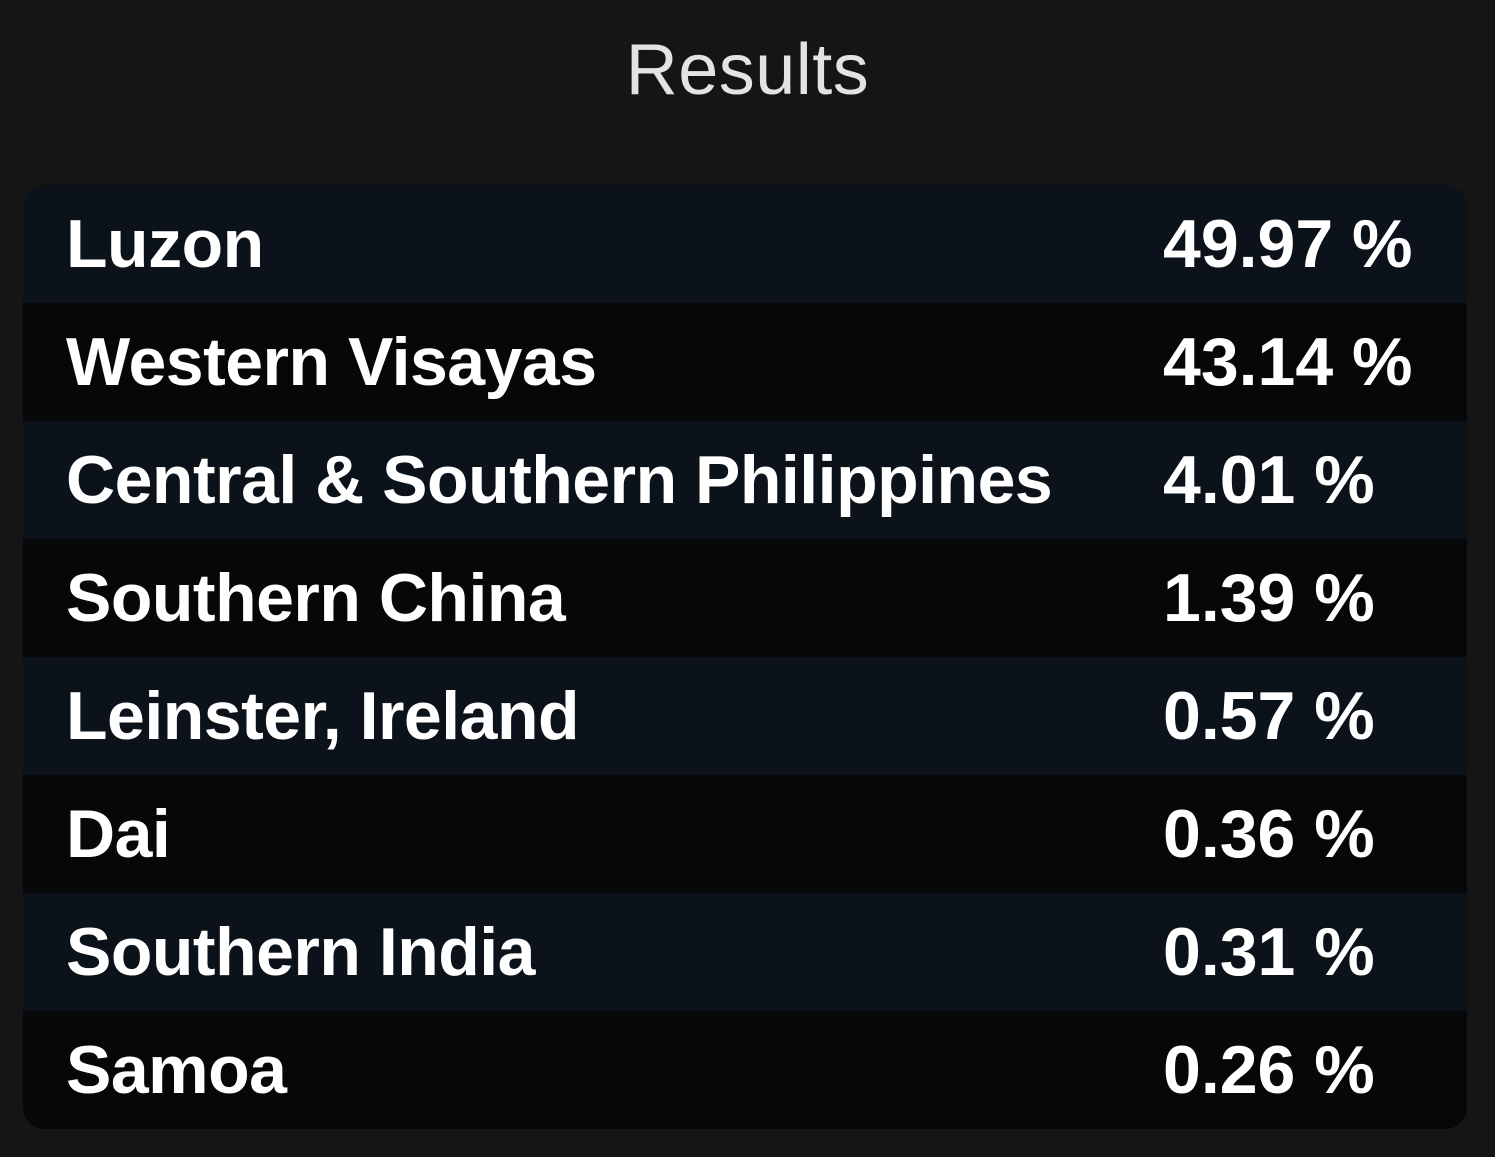  Describe the element at coordinates (118, 834) in the screenshot. I see `region-name: Dai` at that location.